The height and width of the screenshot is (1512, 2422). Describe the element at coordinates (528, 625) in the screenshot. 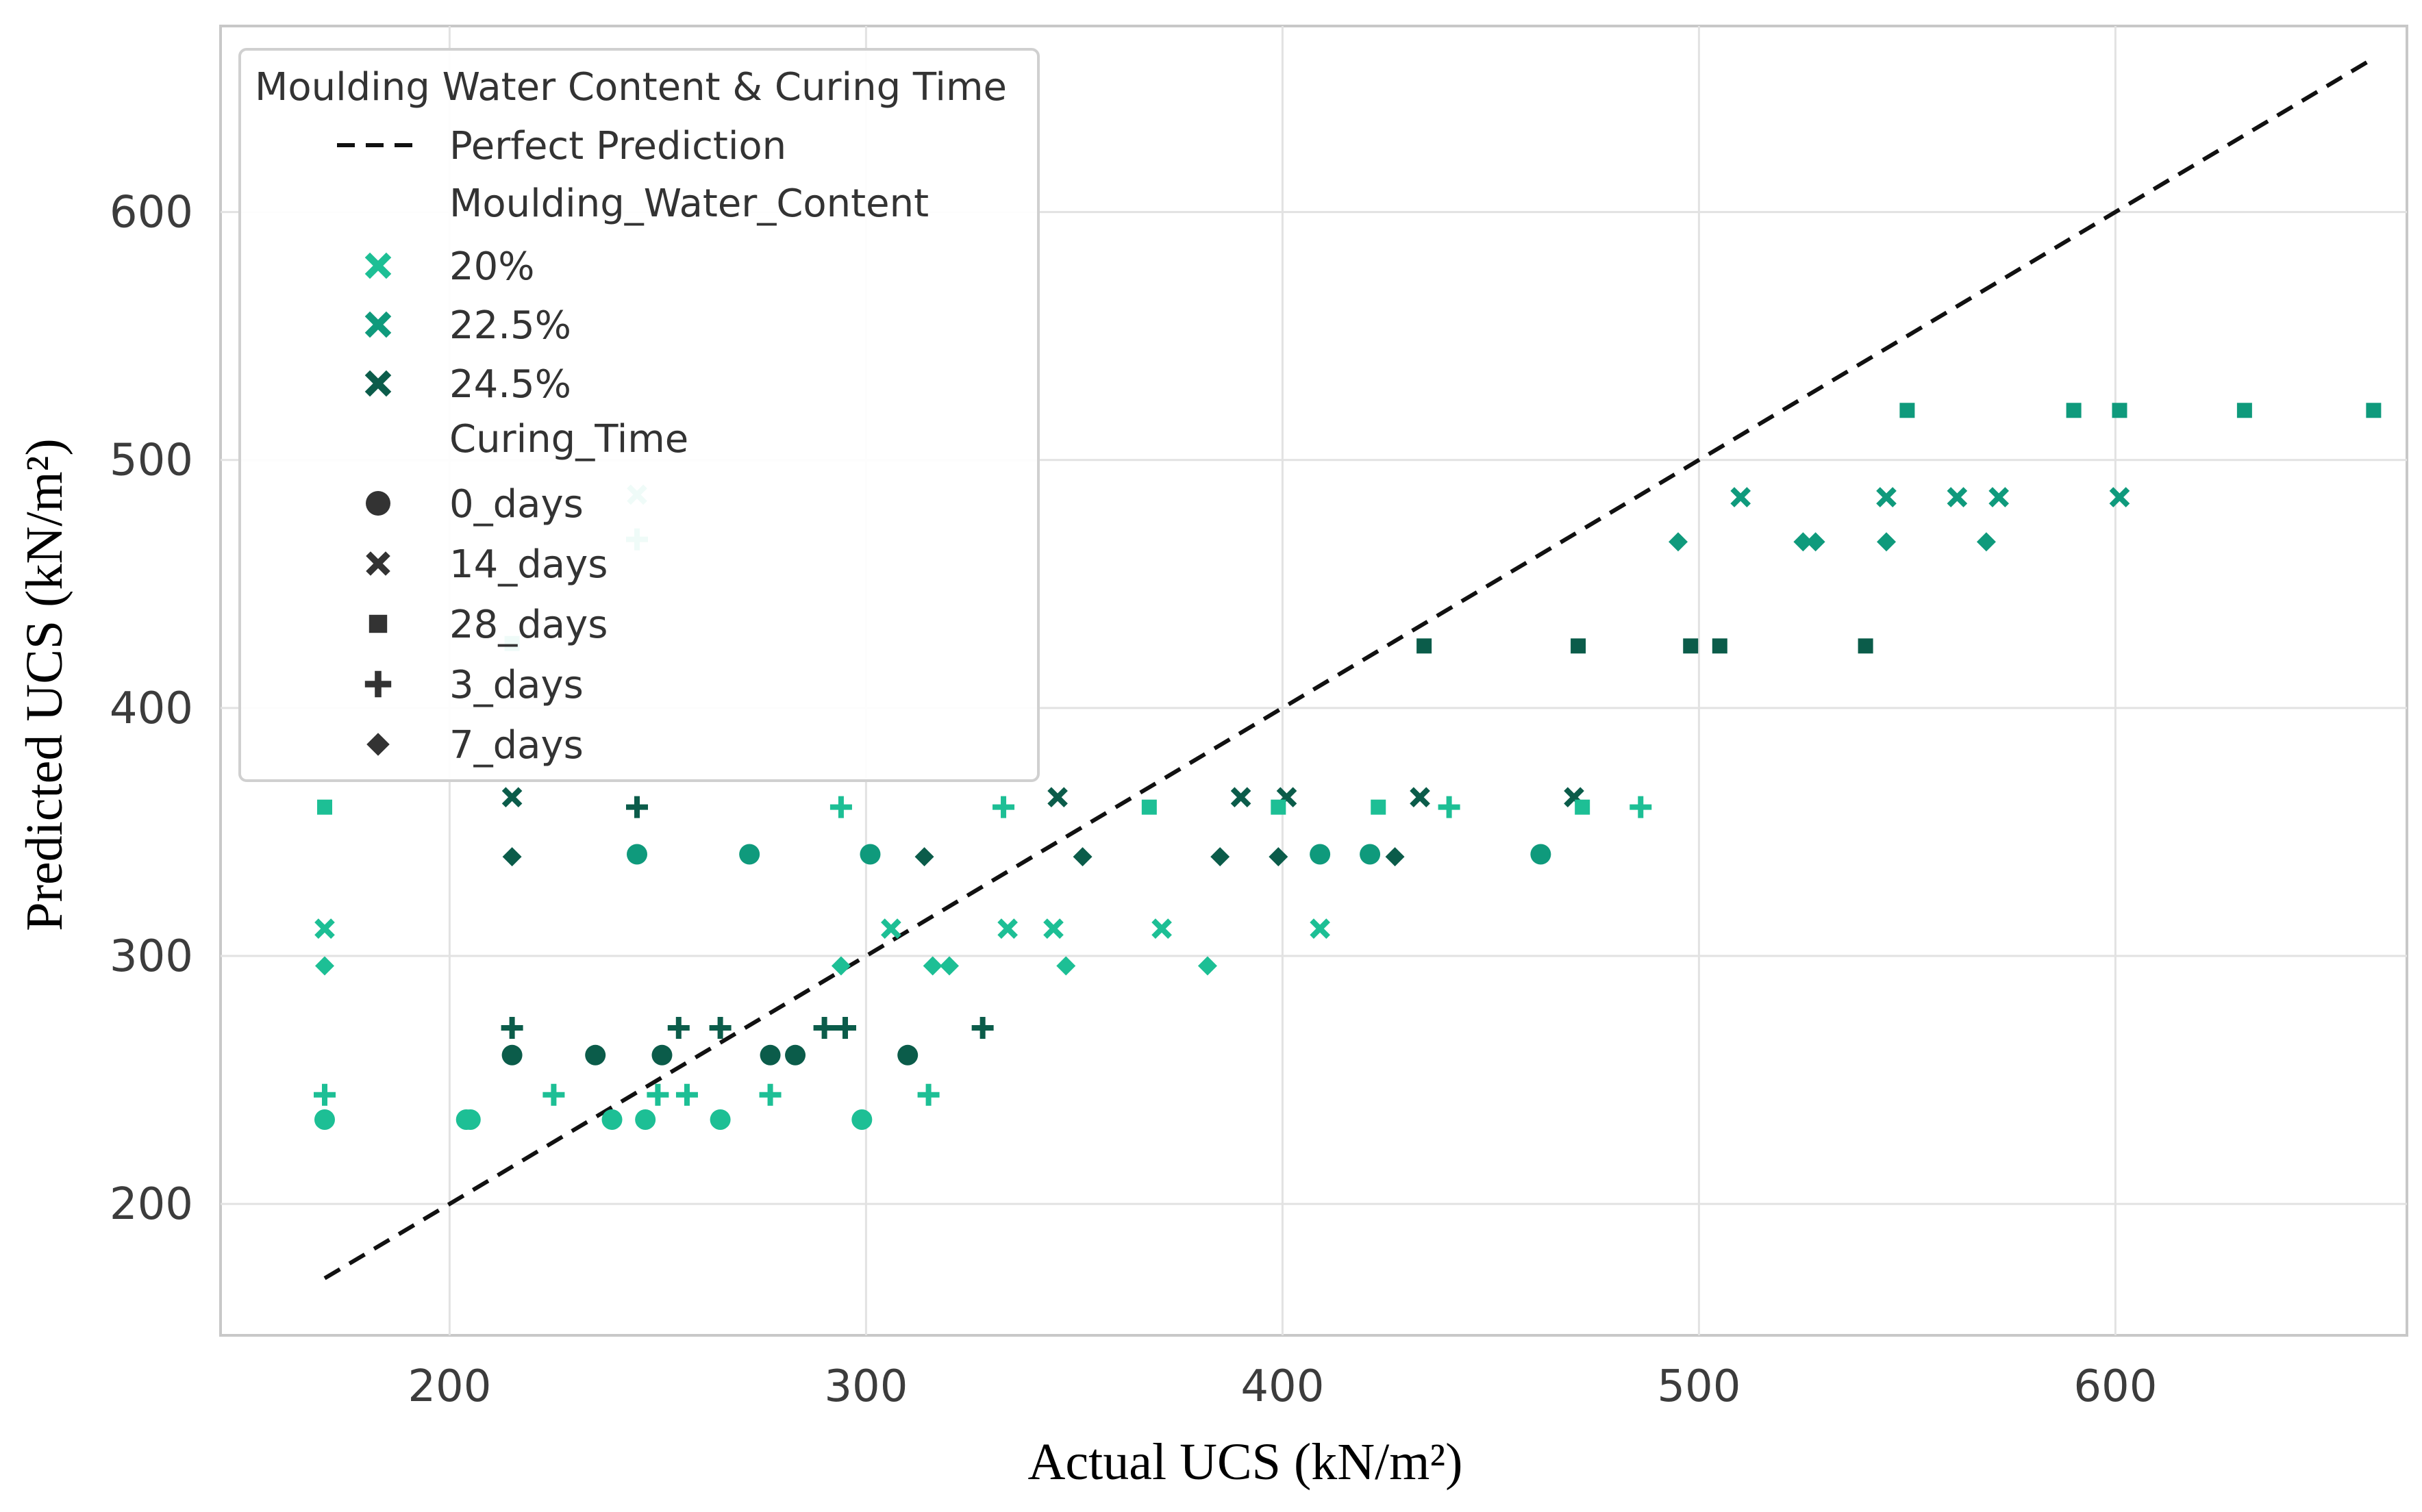

I see `legend-marker-label-2: 28_days` at that location.